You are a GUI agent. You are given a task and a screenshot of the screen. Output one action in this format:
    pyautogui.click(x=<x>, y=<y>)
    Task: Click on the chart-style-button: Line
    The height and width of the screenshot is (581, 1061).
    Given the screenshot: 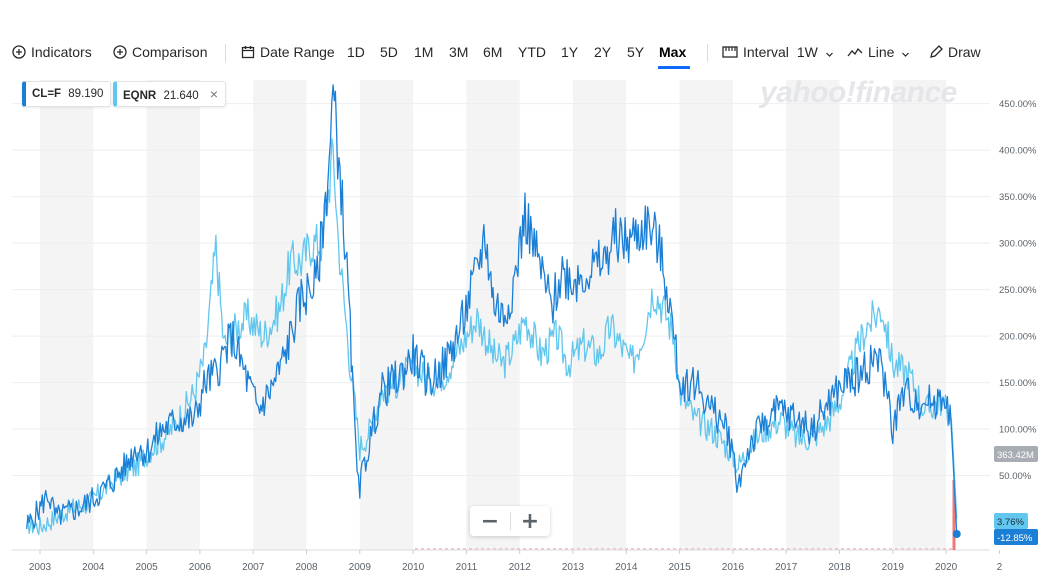 What is the action you would take?
    pyautogui.click(x=878, y=52)
    